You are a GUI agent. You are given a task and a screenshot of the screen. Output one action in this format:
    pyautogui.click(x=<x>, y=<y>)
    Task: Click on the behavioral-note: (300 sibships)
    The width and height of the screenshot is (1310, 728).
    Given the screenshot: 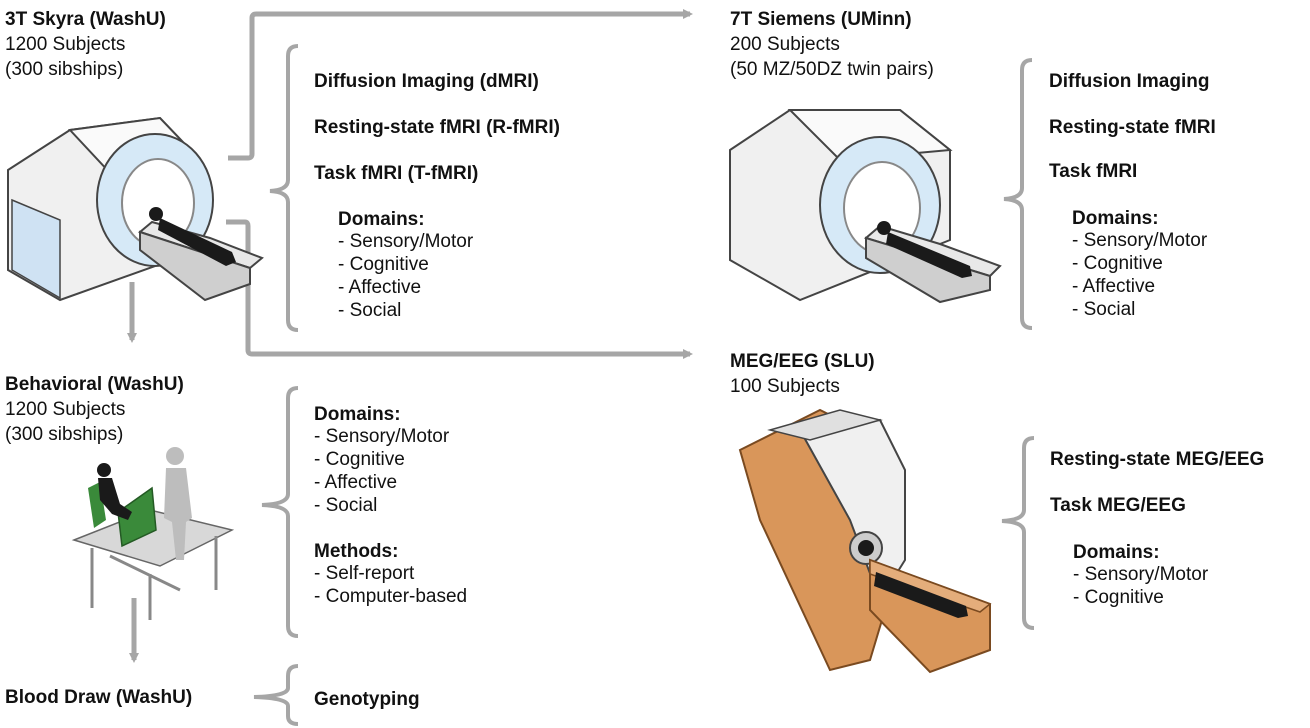 What is the action you would take?
    pyautogui.click(x=64, y=434)
    